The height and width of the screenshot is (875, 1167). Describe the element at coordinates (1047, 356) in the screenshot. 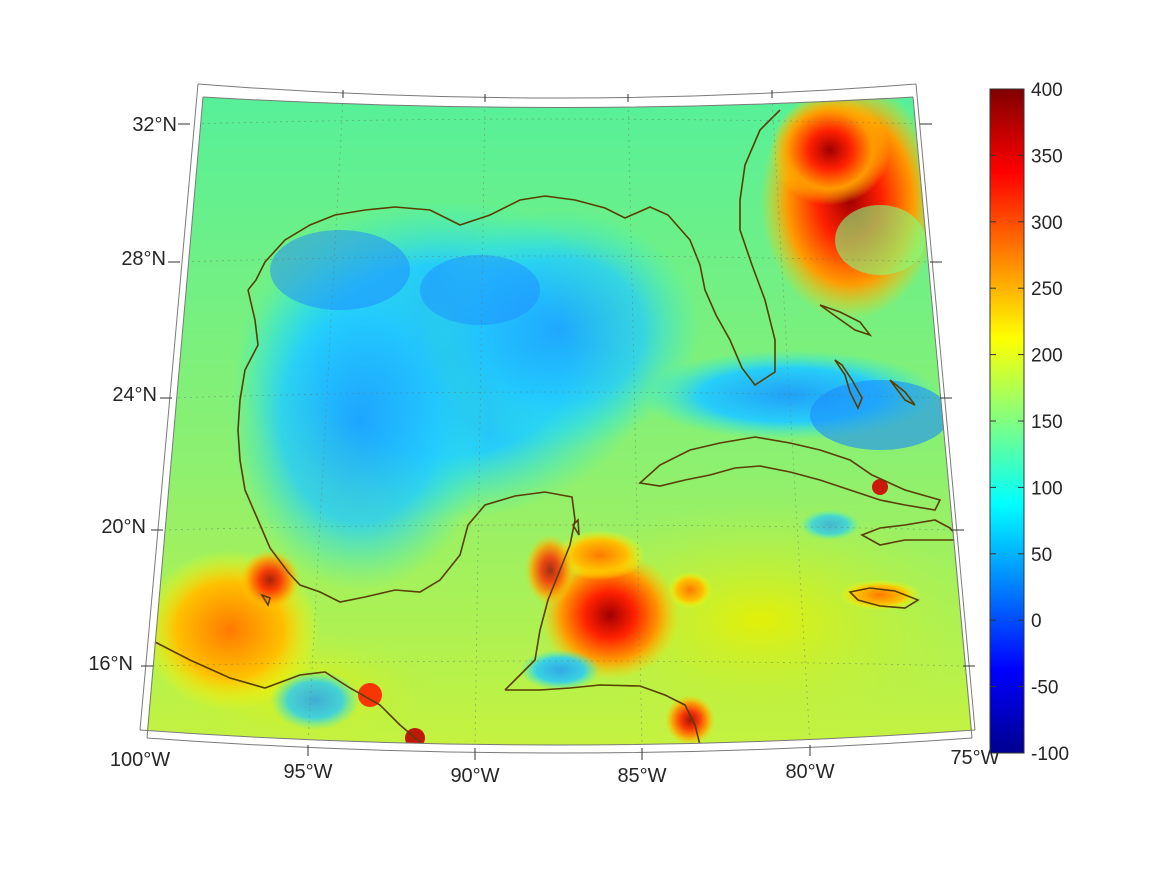

I see `colorbar-tick-label: 200` at that location.